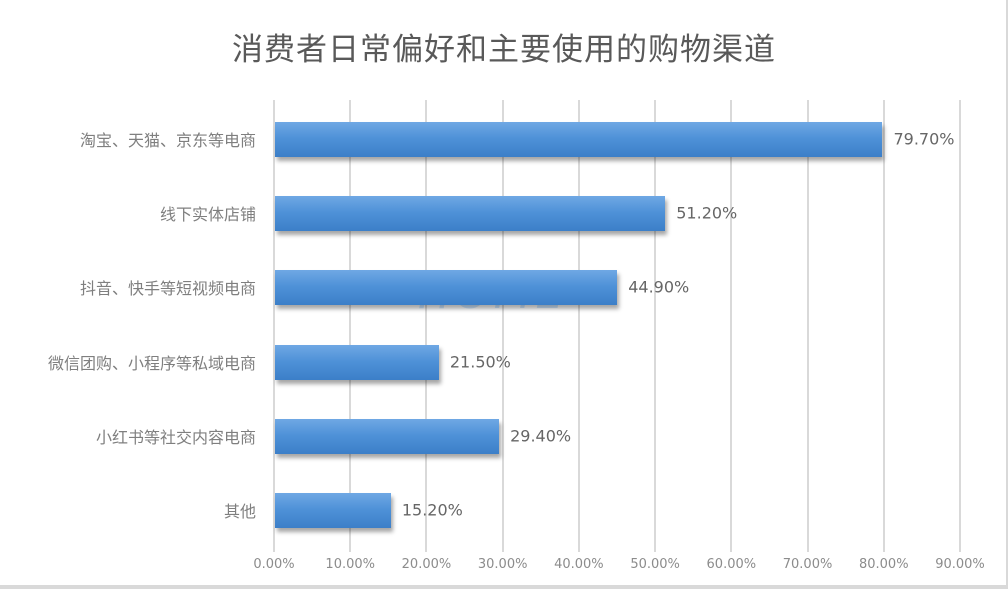  I want to click on data-label: 44.90%, so click(659, 287).